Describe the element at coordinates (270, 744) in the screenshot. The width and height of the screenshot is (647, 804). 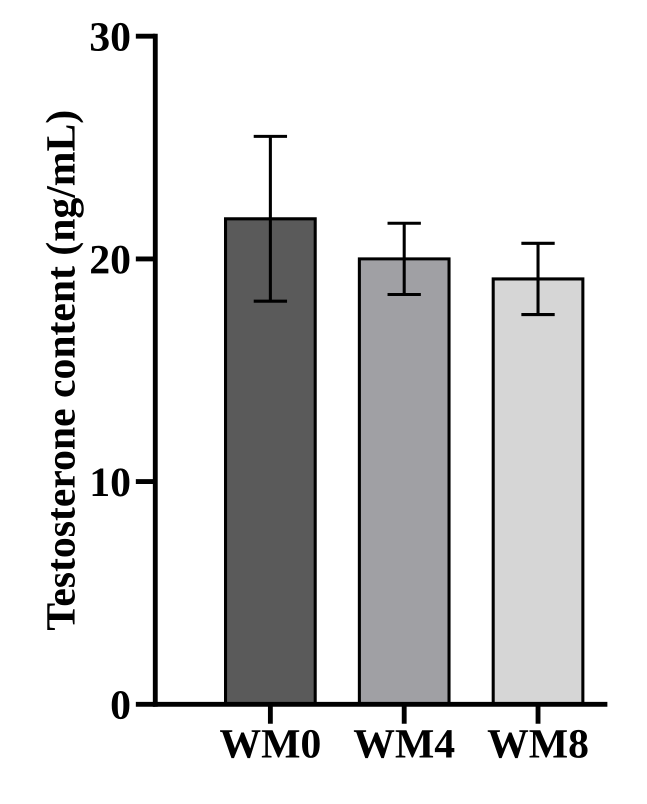
I see `x-tick-label: WM0` at that location.